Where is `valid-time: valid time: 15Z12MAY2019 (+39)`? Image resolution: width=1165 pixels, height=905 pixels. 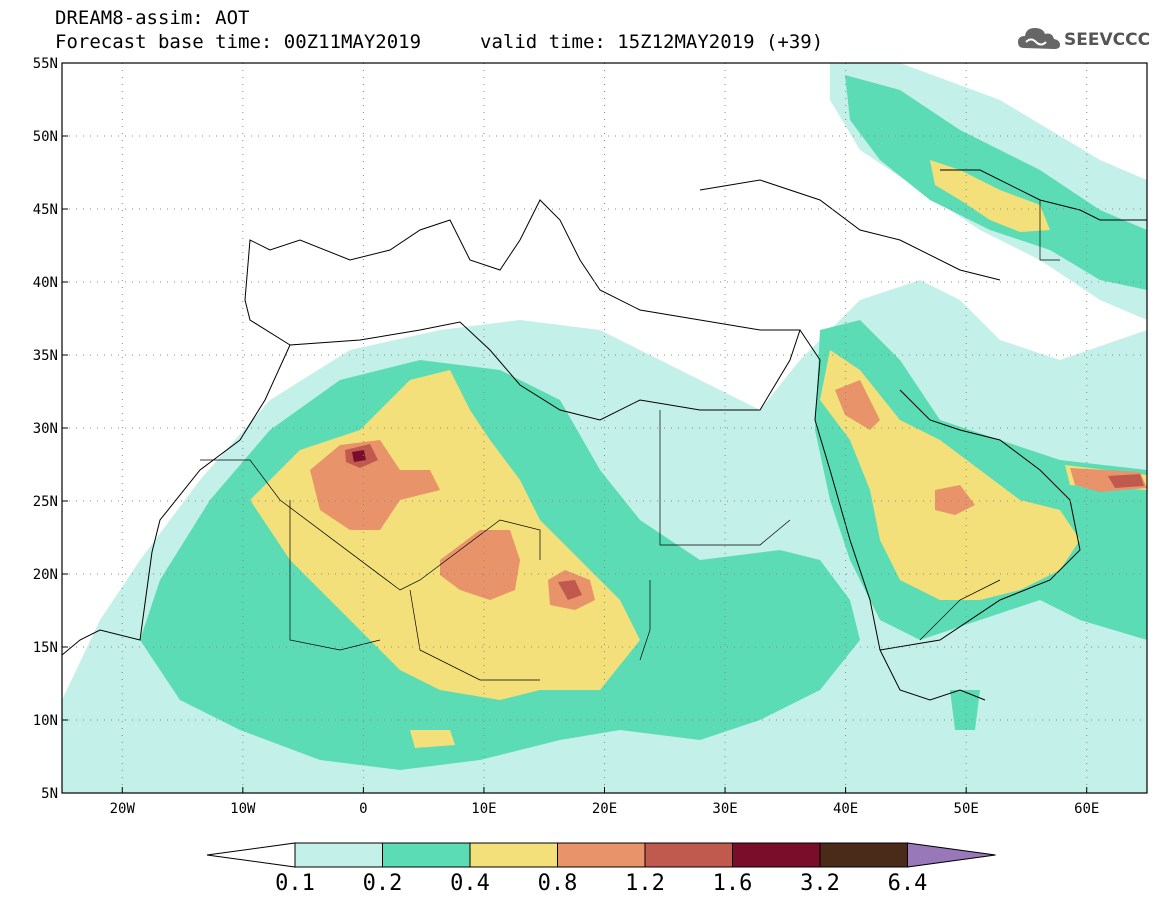
valid-time: valid time: 15Z12MAY2019 (+39) is located at coordinates (652, 42).